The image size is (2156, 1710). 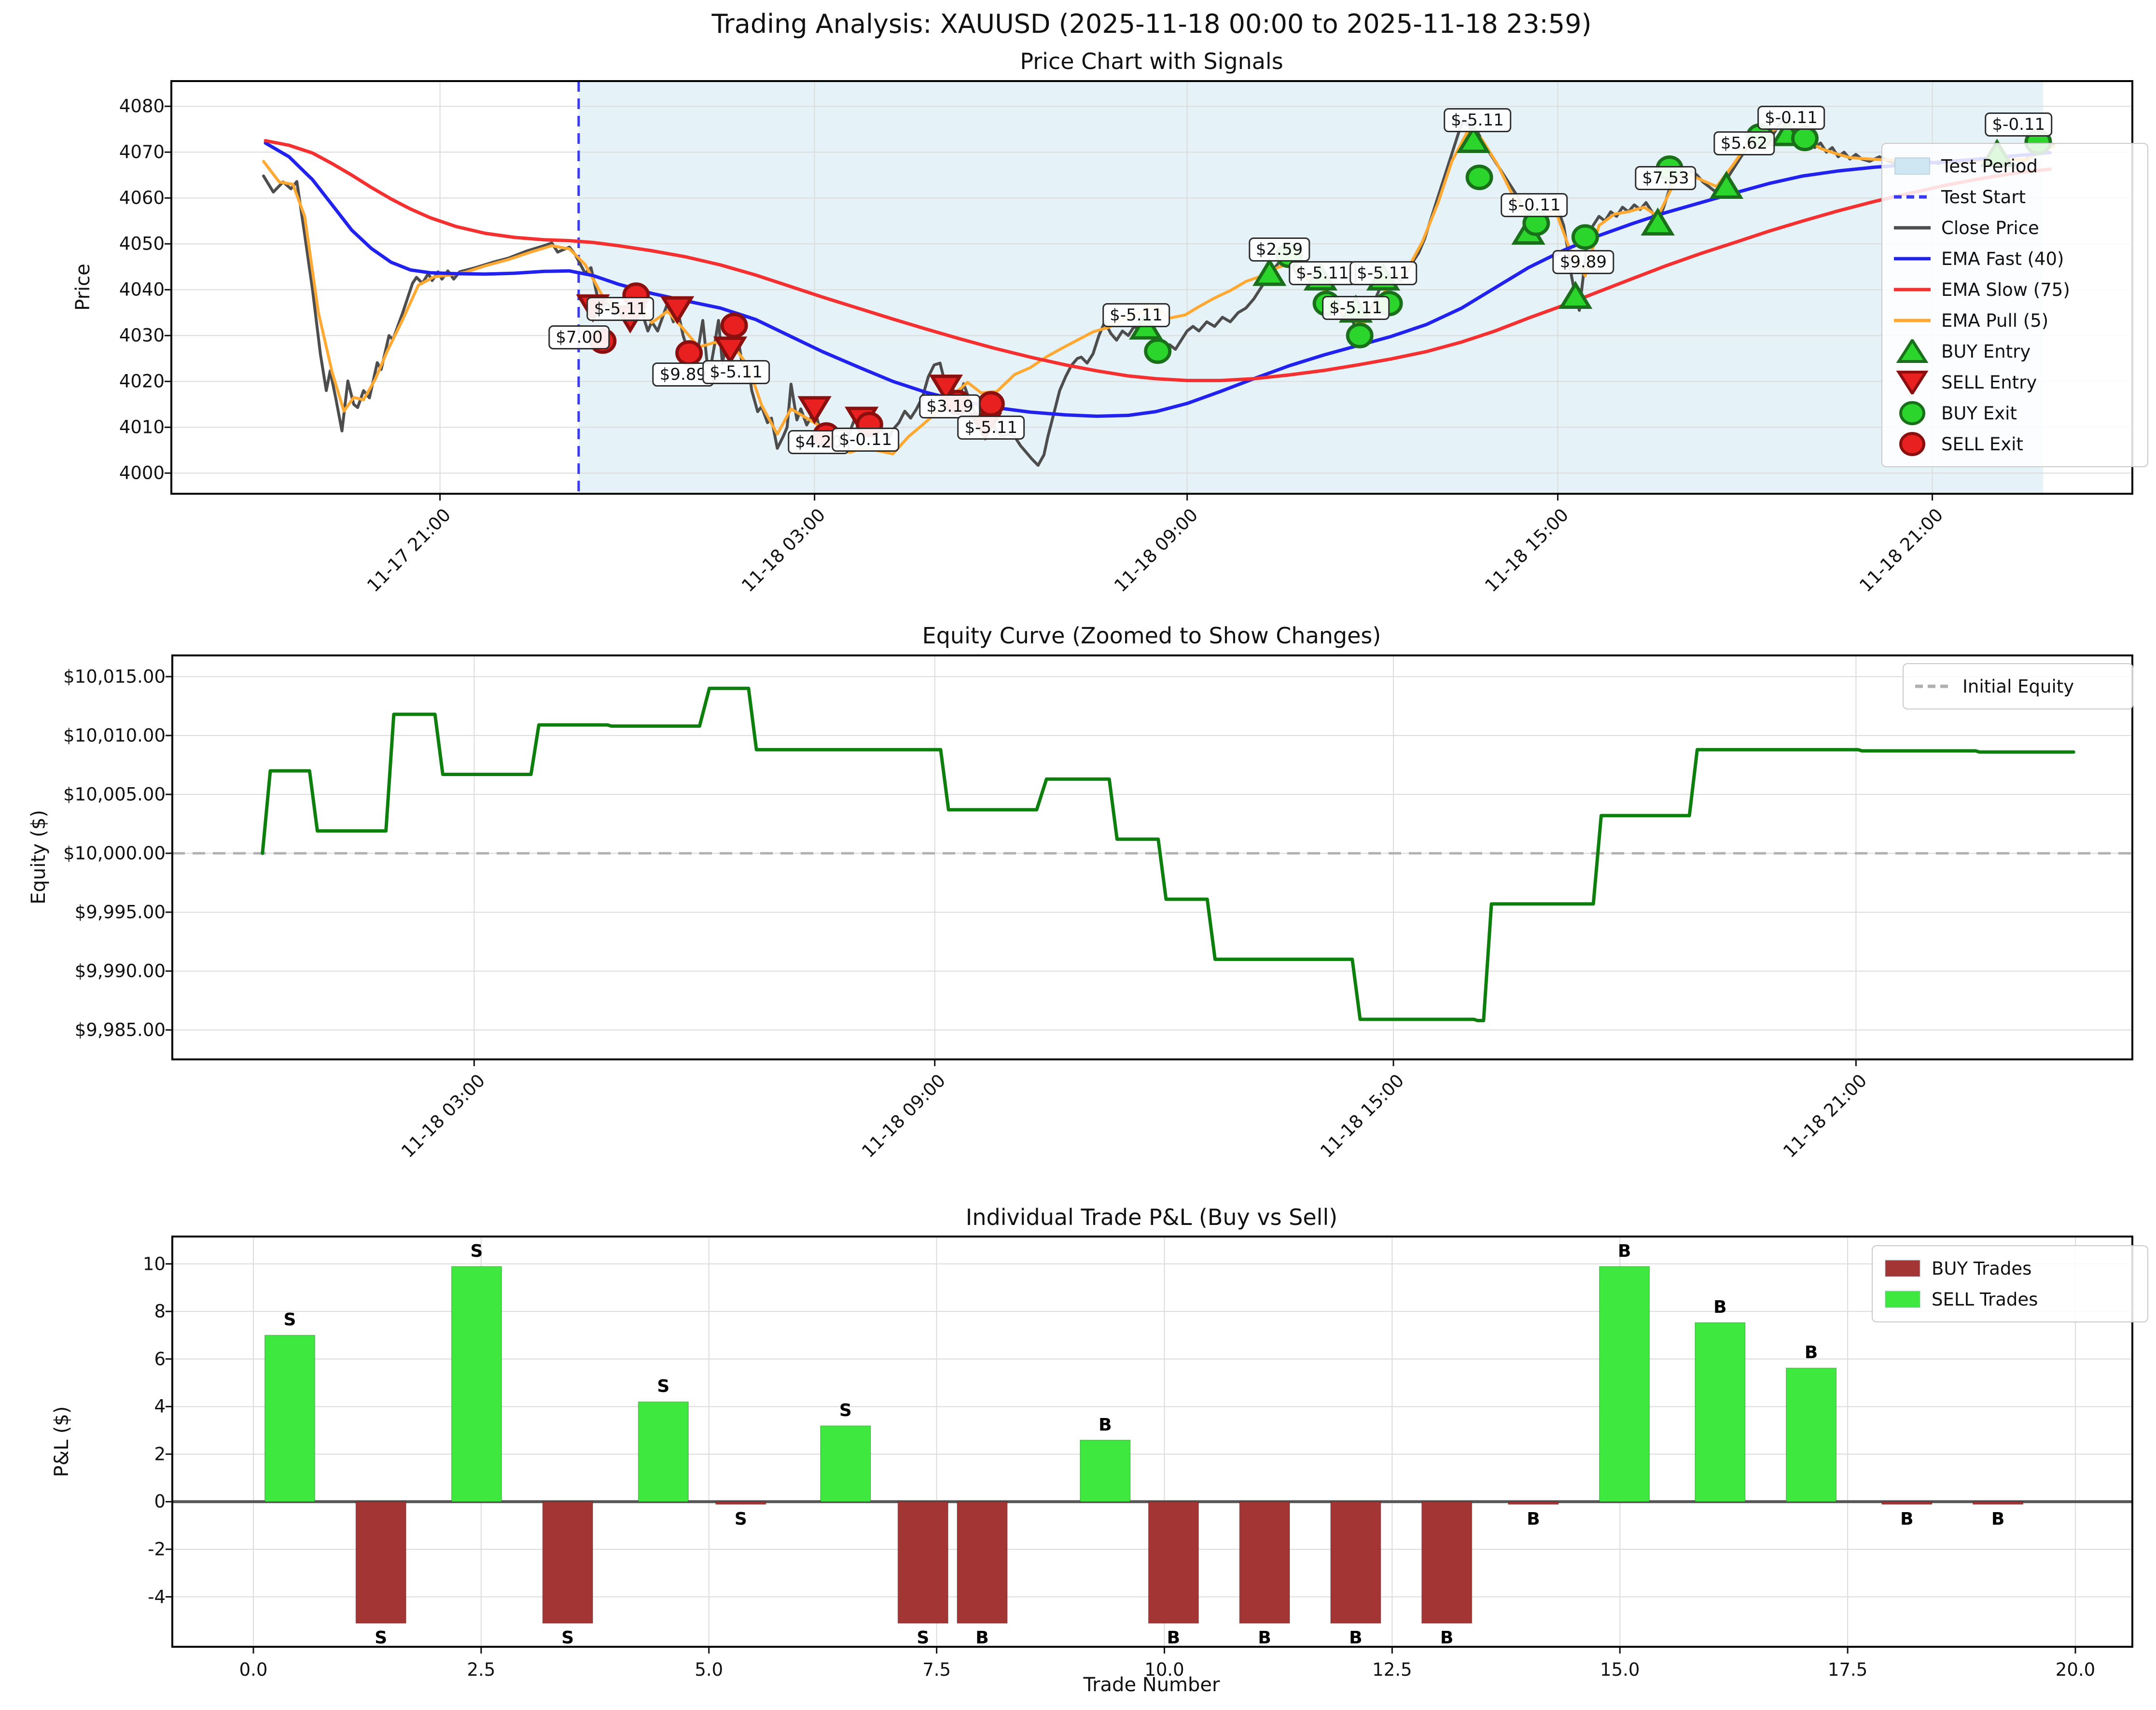 I want to click on y-tick-label: 4030, so click(x=142, y=335).